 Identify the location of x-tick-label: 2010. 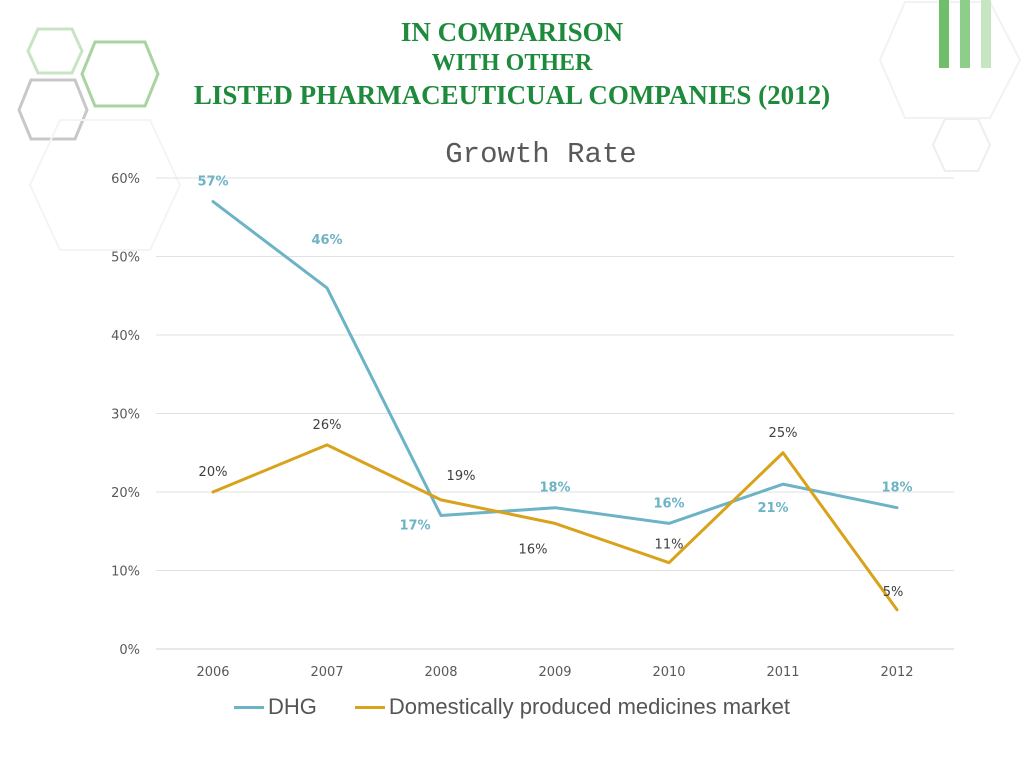
(668, 672).